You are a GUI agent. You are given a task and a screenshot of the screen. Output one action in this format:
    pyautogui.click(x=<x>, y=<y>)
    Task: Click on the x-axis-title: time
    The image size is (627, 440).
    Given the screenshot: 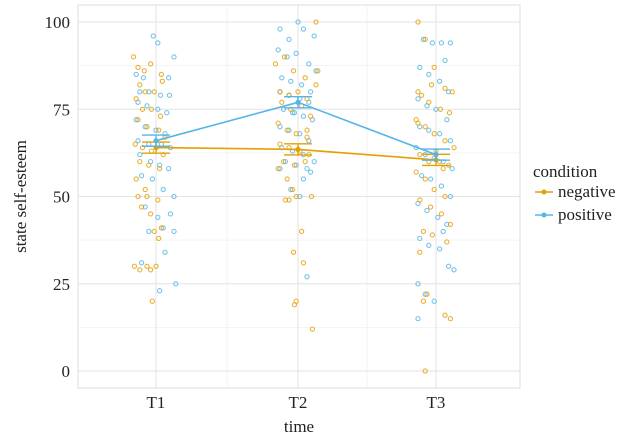 What is the action you would take?
    pyautogui.click(x=299, y=426)
    